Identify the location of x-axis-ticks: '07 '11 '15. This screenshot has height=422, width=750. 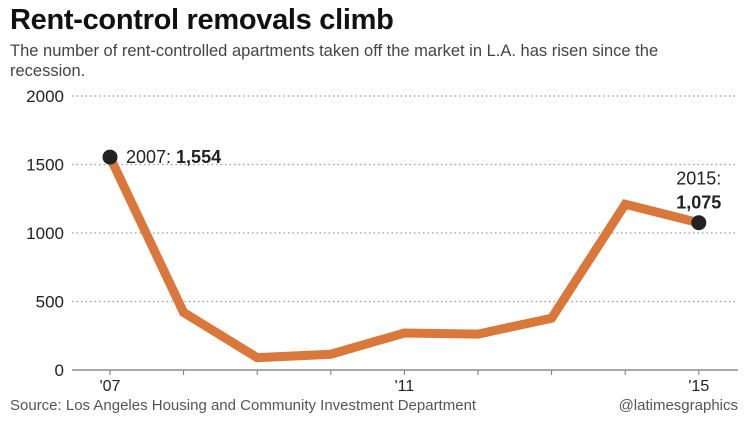
(404, 382).